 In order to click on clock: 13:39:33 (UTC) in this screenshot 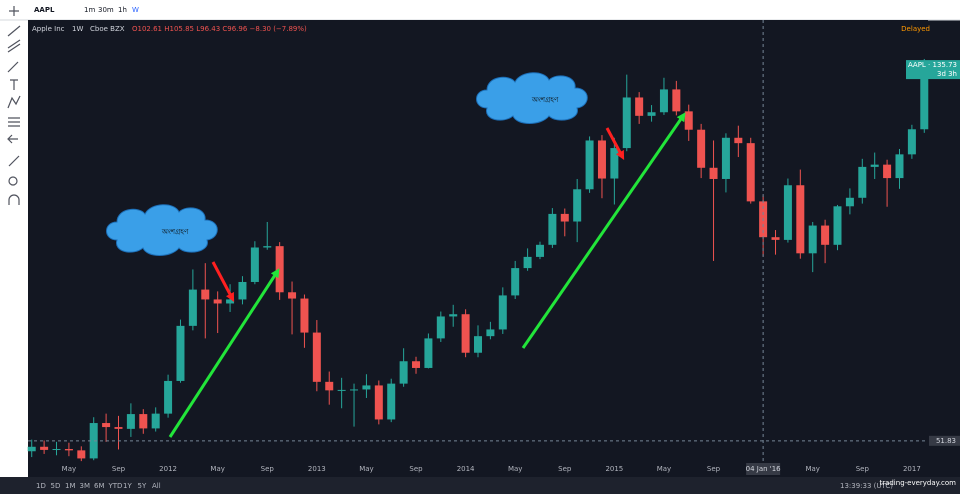, I will do `click(866, 486)`.